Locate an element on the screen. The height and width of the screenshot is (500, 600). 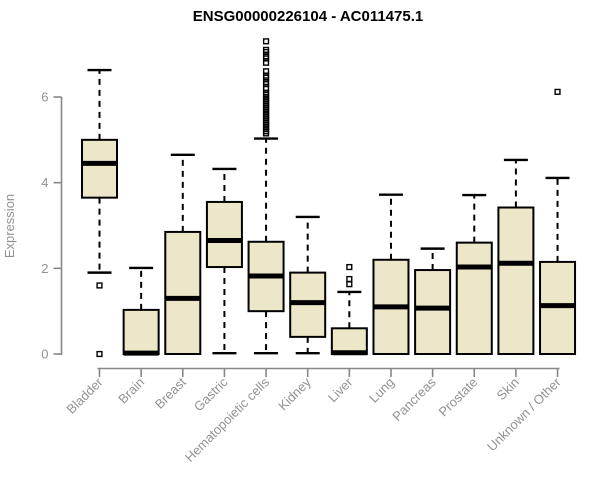
box-brain is located at coordinates (141, 311).